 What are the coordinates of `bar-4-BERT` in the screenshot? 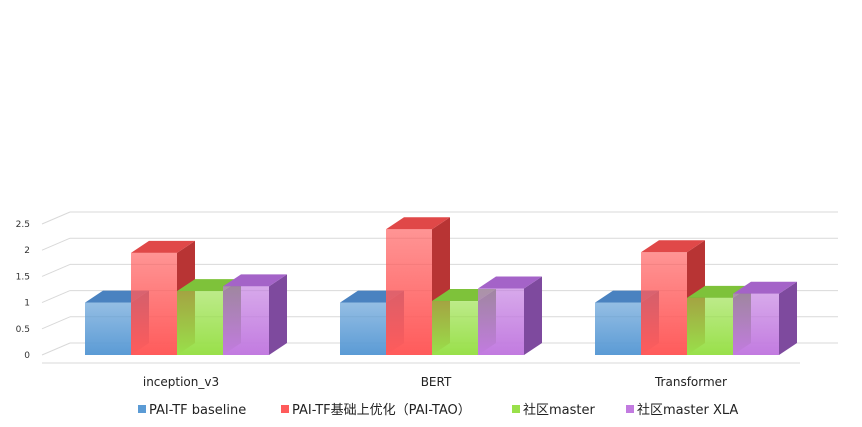 It's located at (510, 315).